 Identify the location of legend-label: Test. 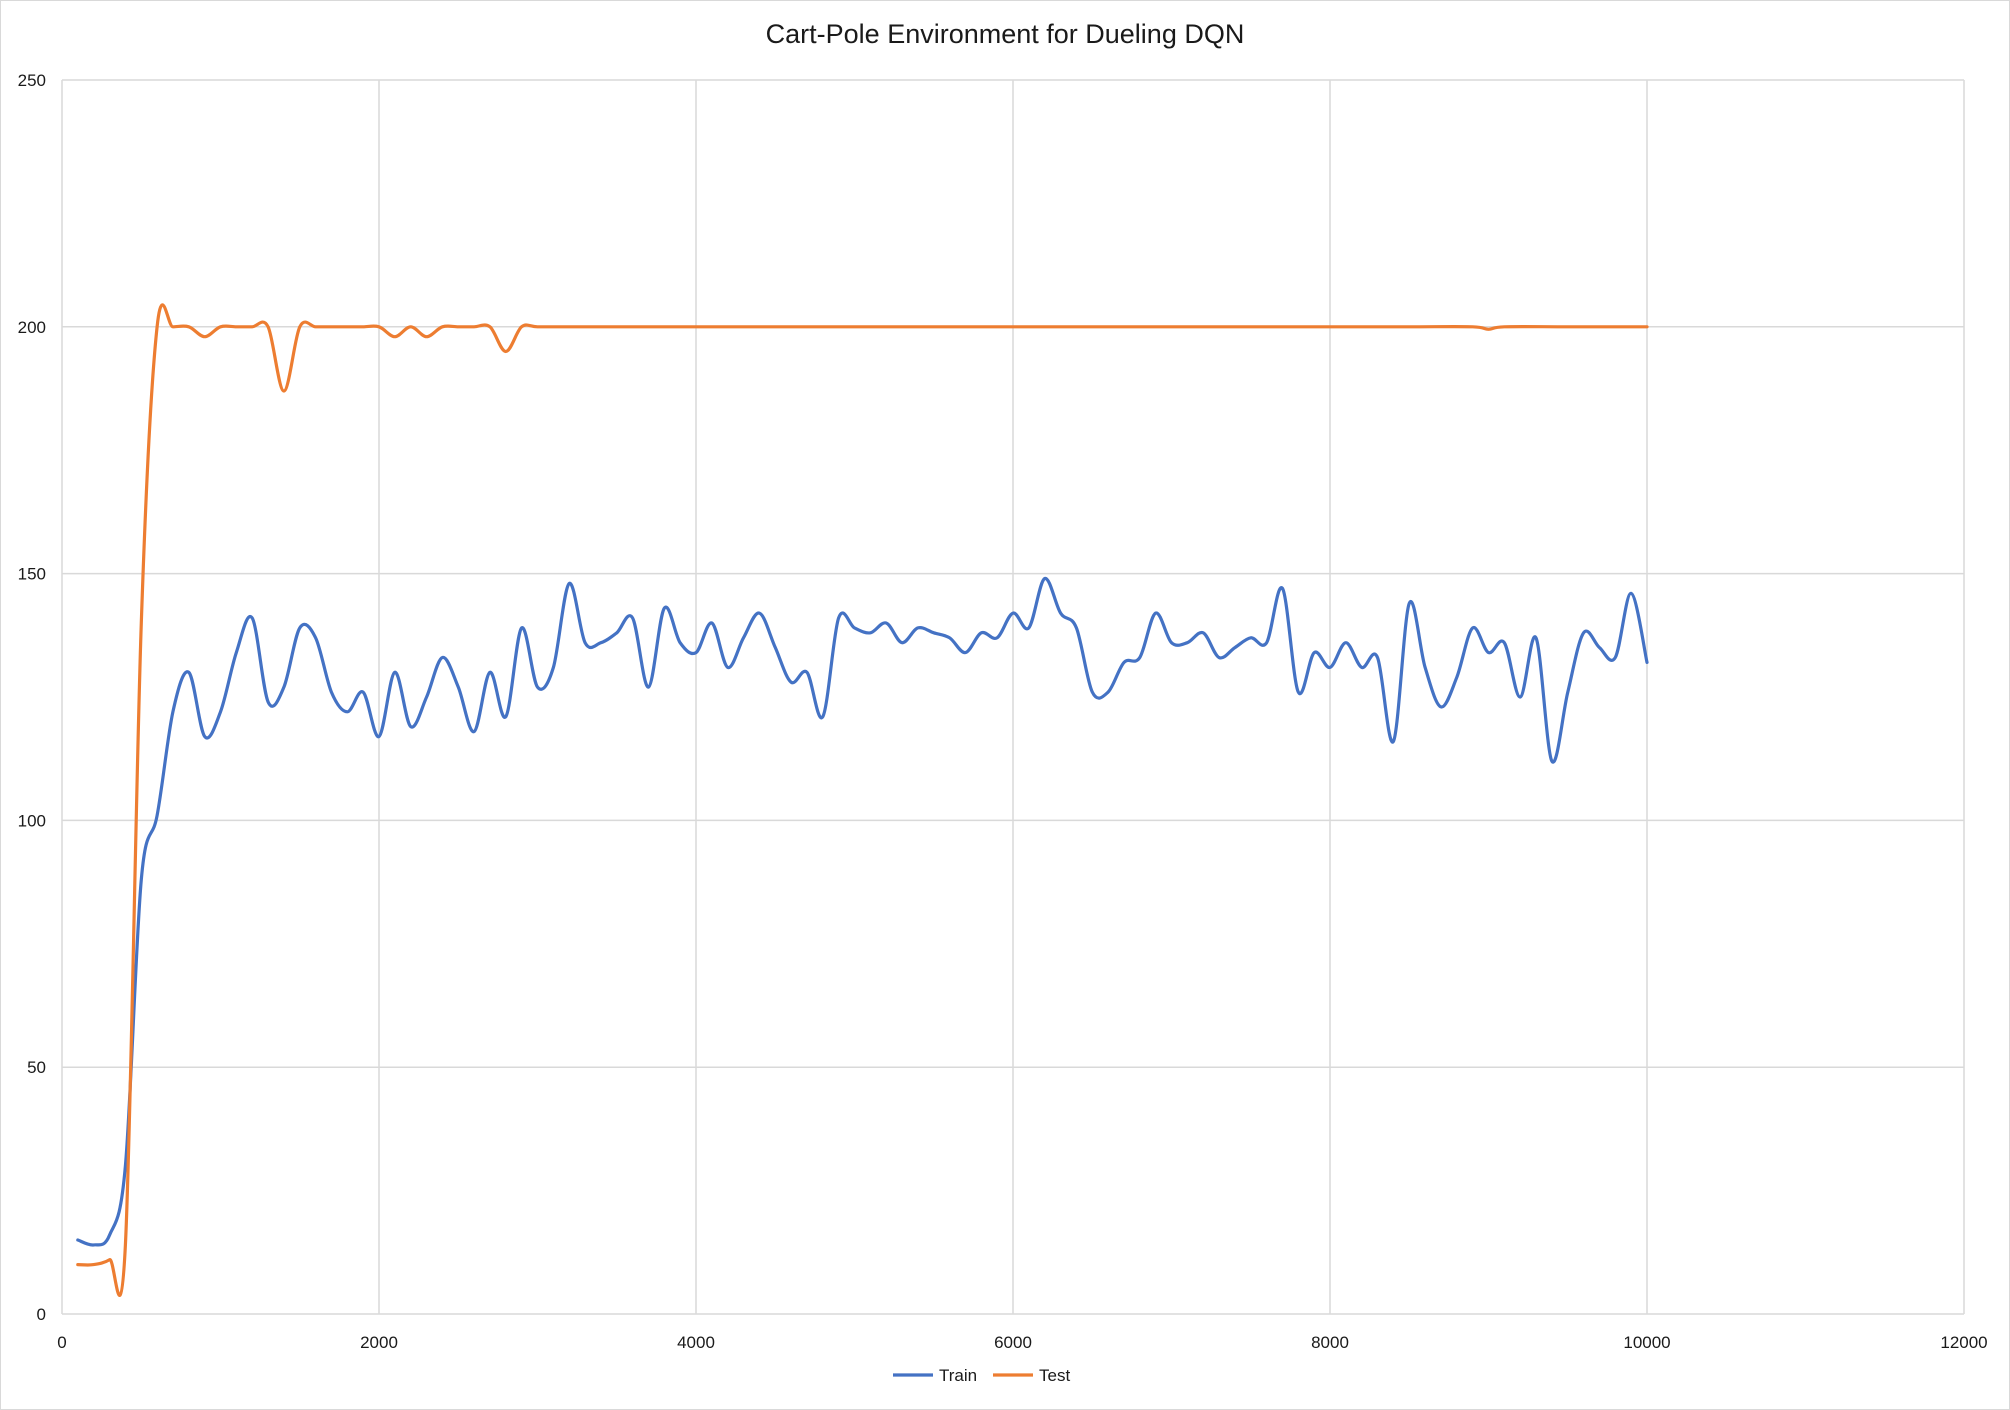
(1054, 1375).